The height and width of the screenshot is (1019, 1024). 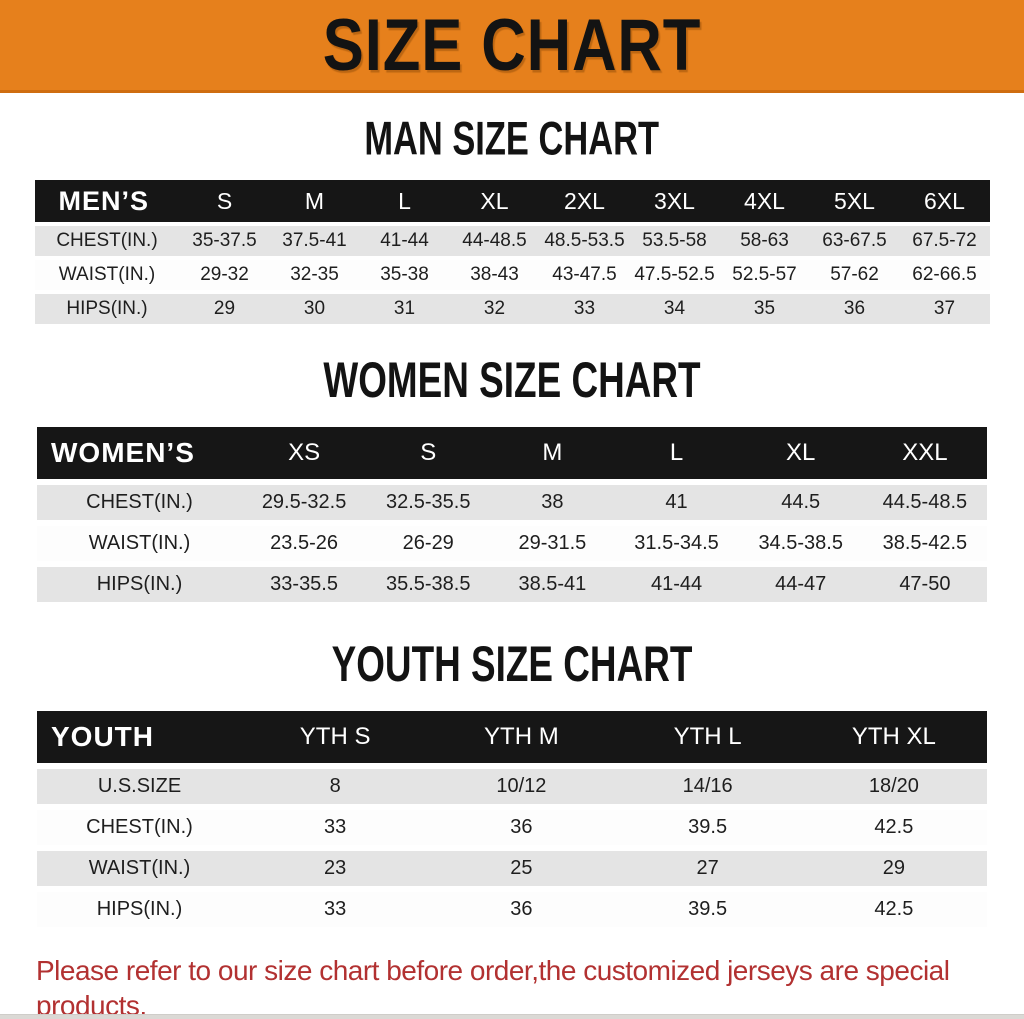 What do you see at coordinates (304, 584) in the screenshot?
I see `size-value-cell: 33-35.5` at bounding box center [304, 584].